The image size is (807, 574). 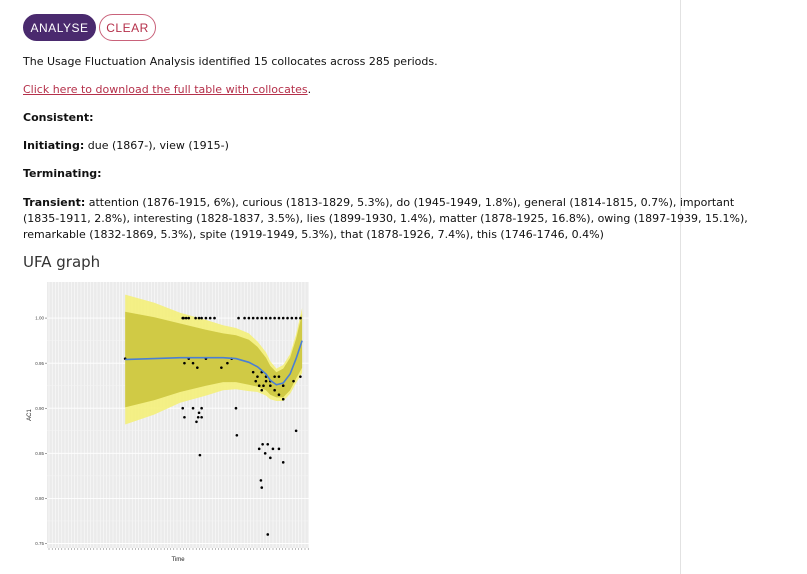 What do you see at coordinates (30, 415) in the screenshot?
I see `y-axis-label: AC1` at bounding box center [30, 415].